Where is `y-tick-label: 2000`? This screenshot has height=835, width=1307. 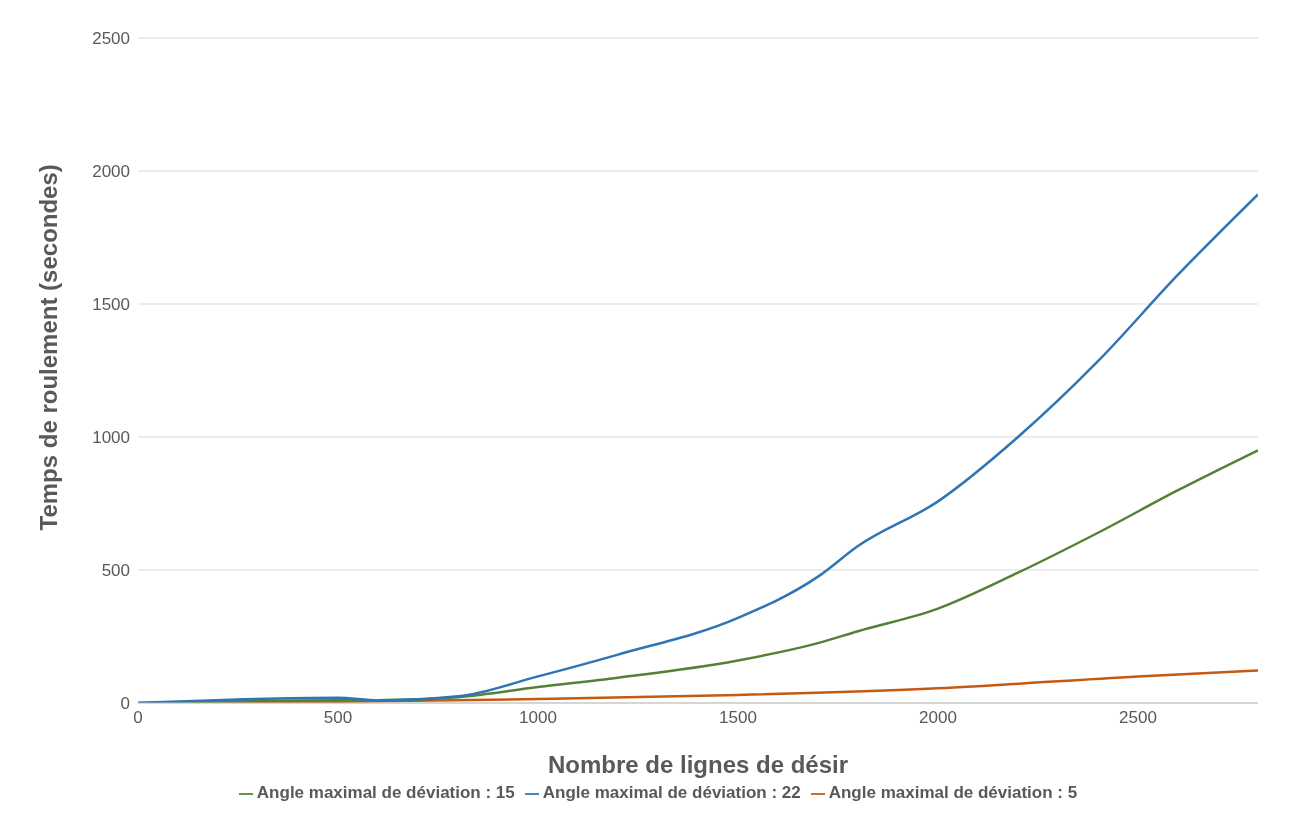 y-tick-label: 2000 is located at coordinates (111, 172).